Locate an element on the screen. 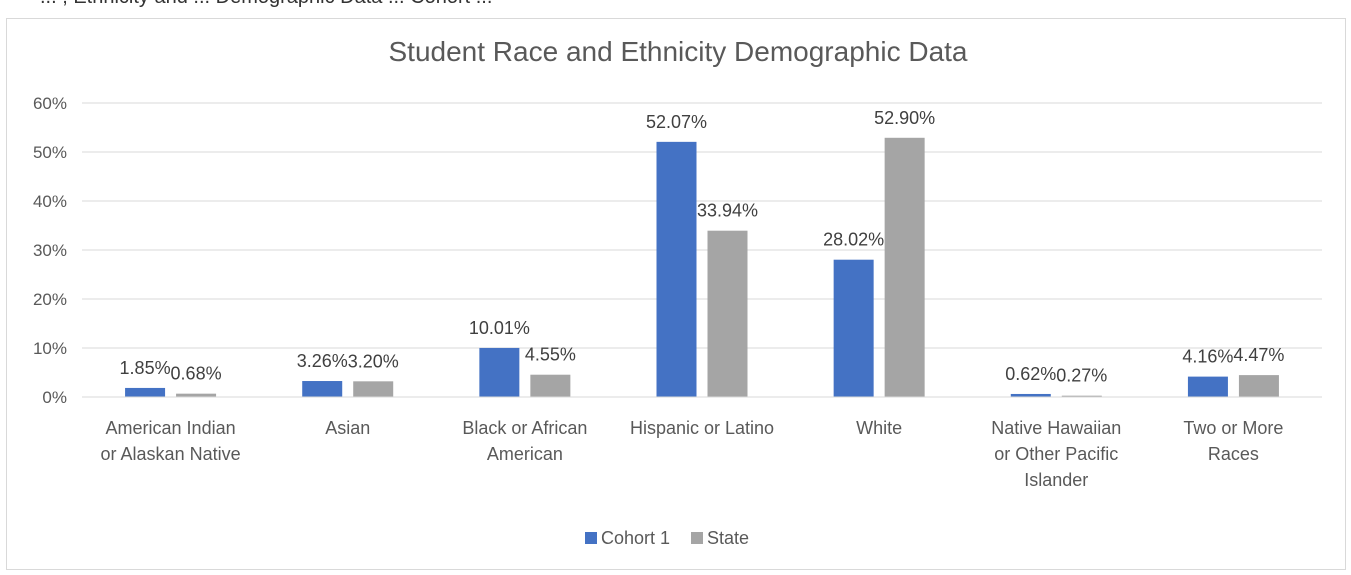 This screenshot has width=1351, height=575. y-tick-label: 20% is located at coordinates (50, 299).